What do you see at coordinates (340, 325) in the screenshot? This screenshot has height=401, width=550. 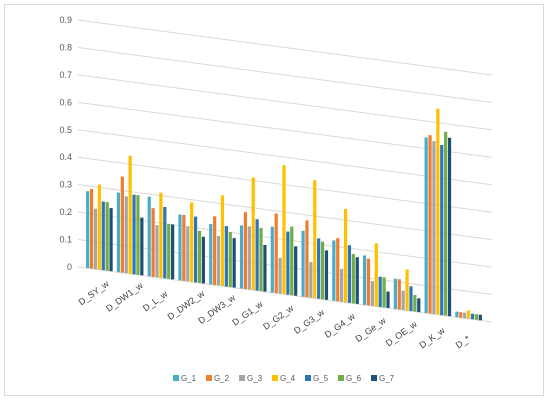 I see `x-category-label: D_G4_w` at bounding box center [340, 325].